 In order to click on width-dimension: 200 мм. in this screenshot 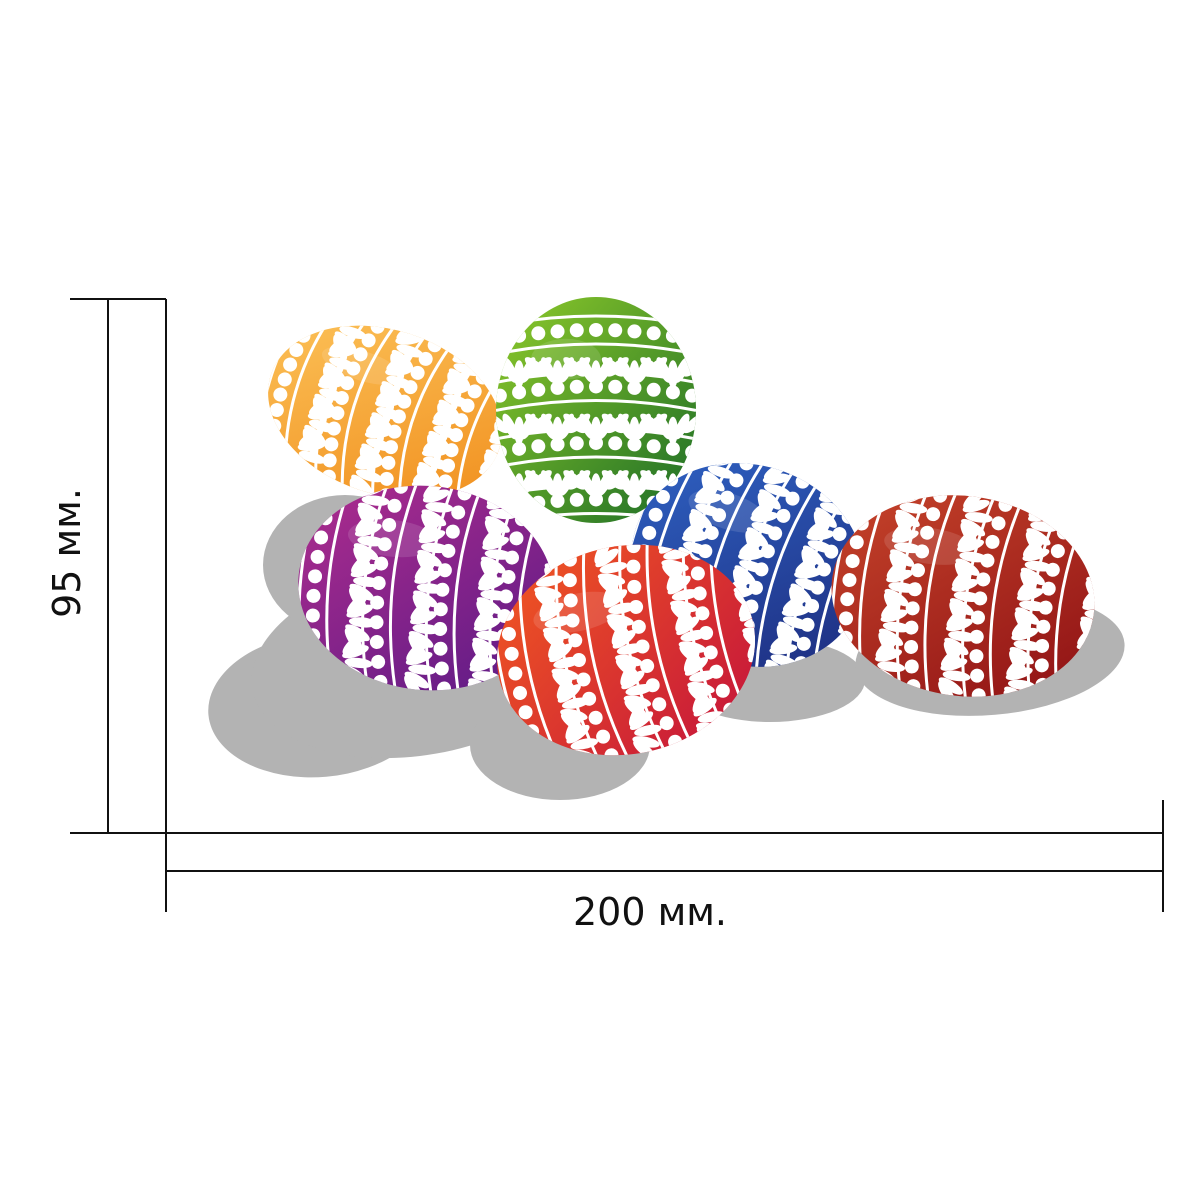, I will do `click(664, 867)`.